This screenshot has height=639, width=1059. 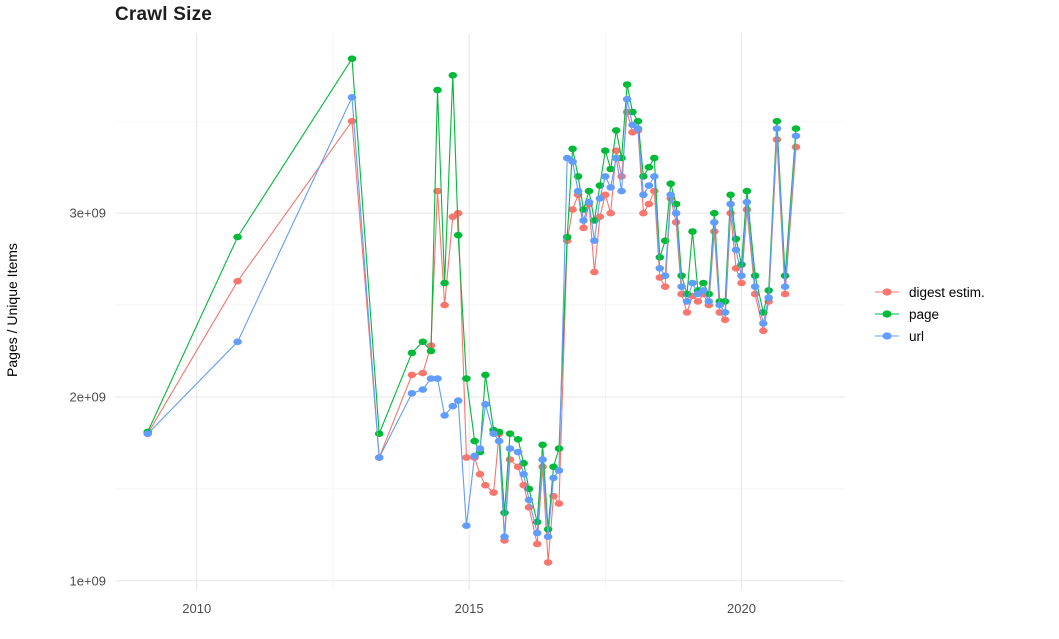 What do you see at coordinates (929, 292) in the screenshot?
I see `legend-item: digest estim.` at bounding box center [929, 292].